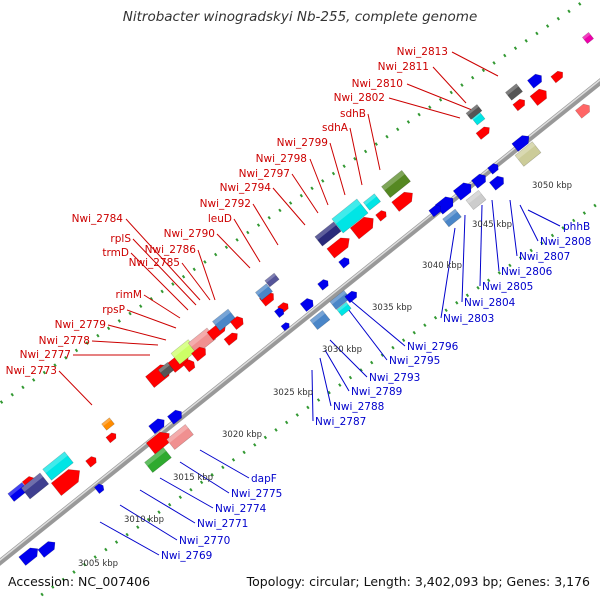 The height and width of the screenshot is (600, 600). Describe the element at coordinates (414, 361) in the screenshot. I see `gene-label: Nwi_2795` at that location.